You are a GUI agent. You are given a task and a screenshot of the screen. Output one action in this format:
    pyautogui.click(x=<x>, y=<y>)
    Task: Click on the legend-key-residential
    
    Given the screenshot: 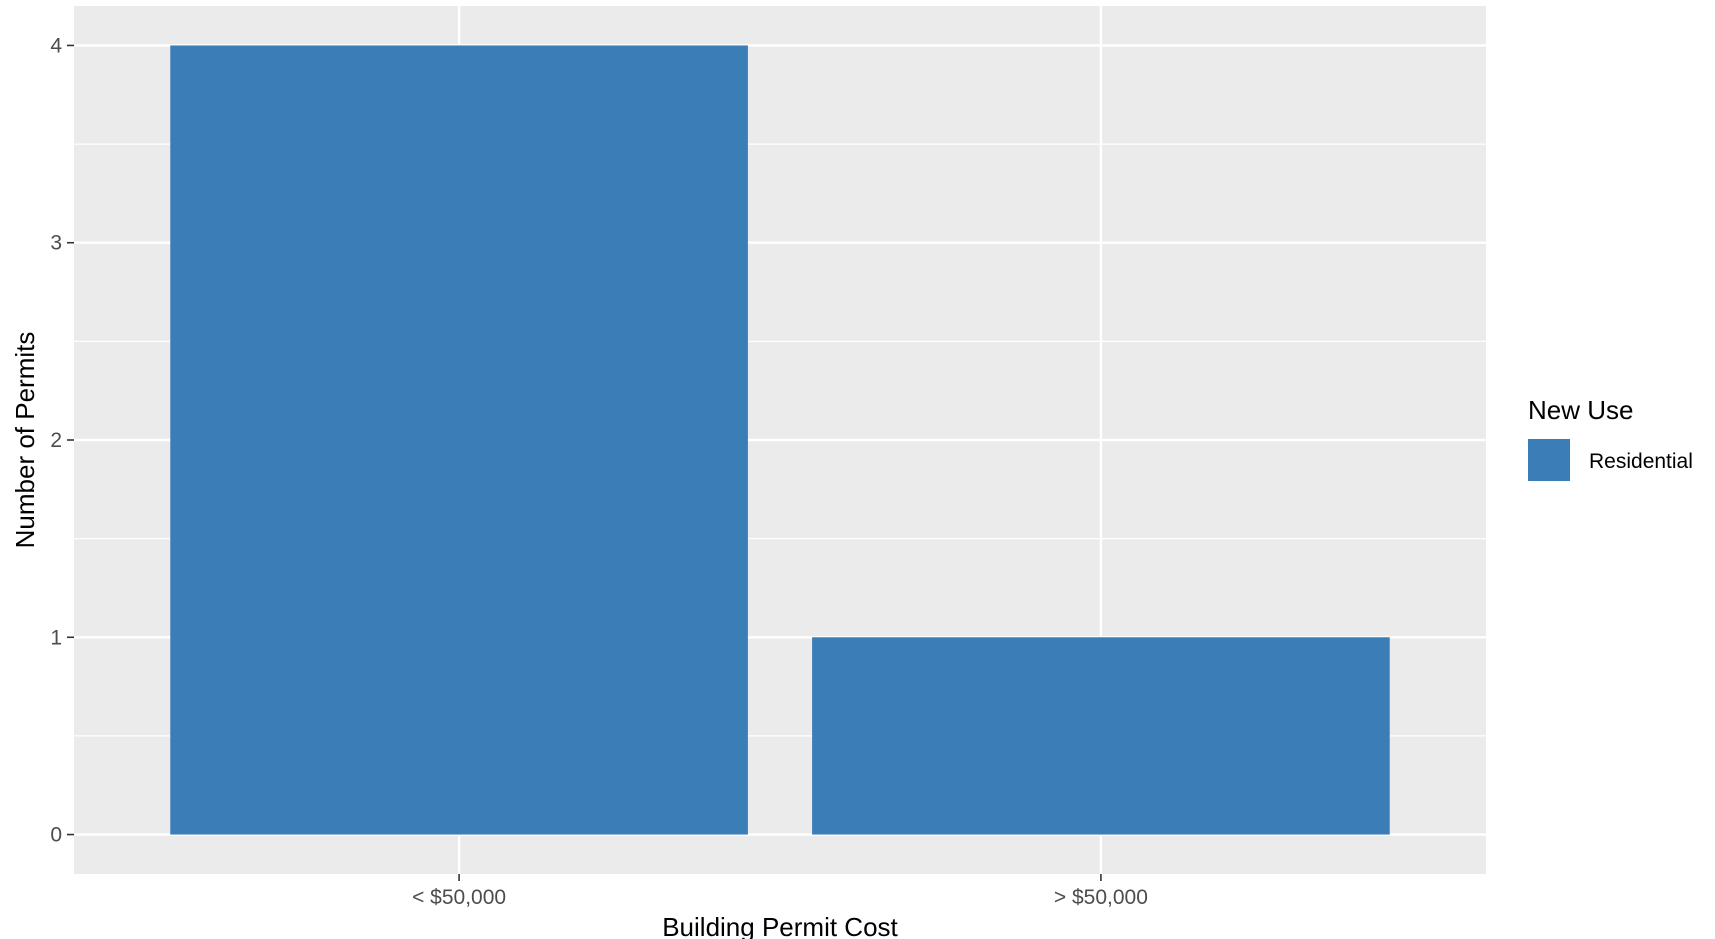 What is the action you would take?
    pyautogui.click(x=1549, y=460)
    